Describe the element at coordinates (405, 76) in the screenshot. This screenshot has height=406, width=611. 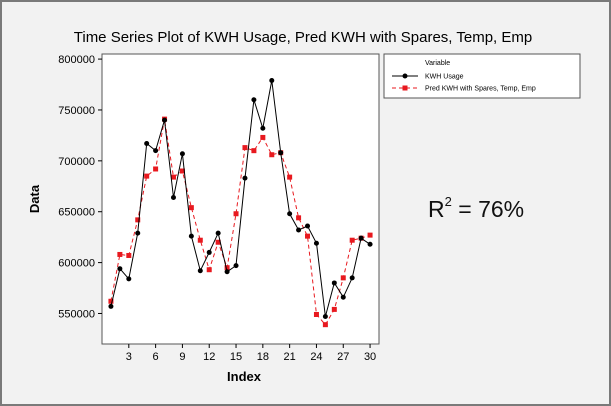
I see `legend-marker-kwh` at that location.